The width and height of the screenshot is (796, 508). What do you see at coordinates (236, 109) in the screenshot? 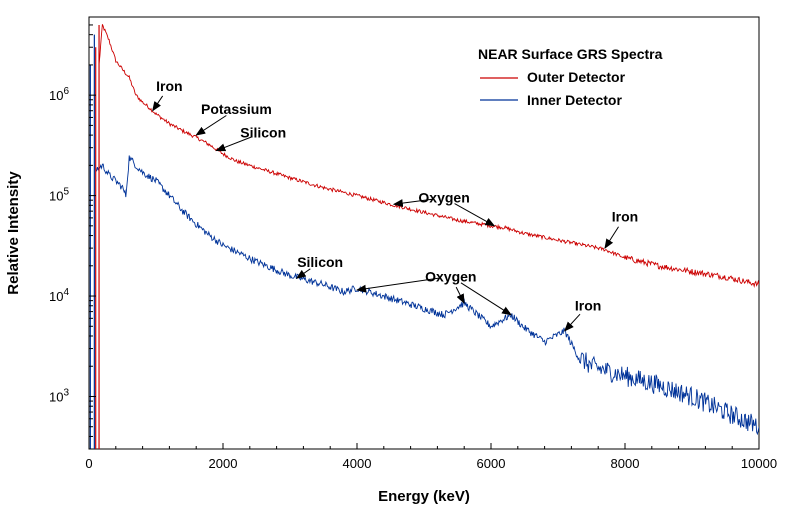
I see `annotation-label: Potassium` at bounding box center [236, 109].